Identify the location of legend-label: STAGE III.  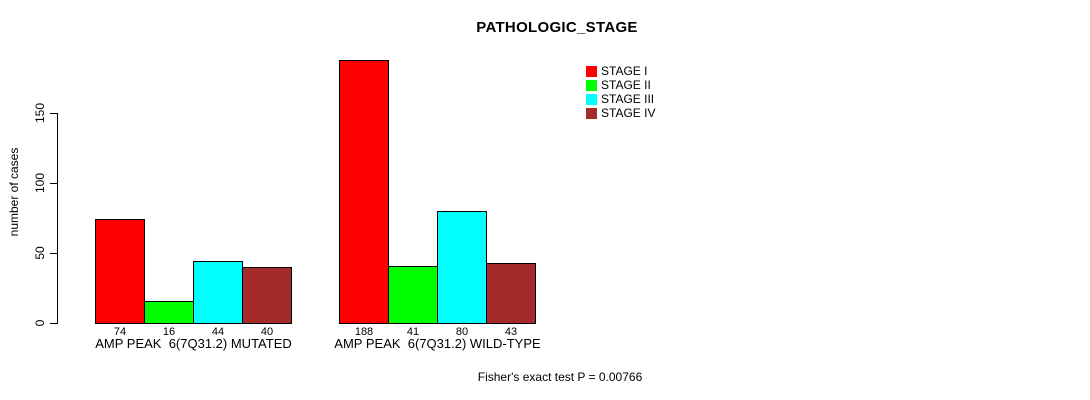
(628, 99).